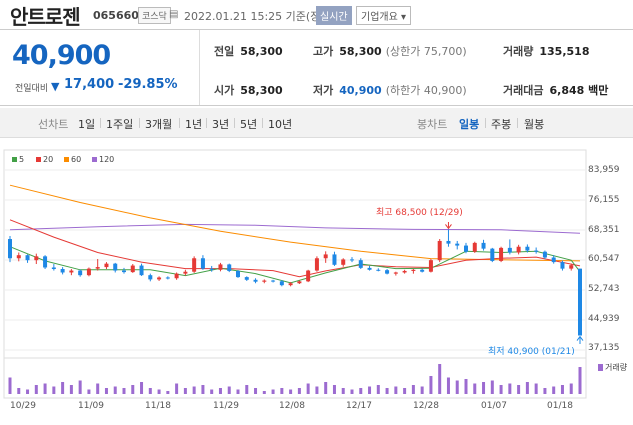  What do you see at coordinates (501, 124) in the screenshot?
I see `tab-weekly: 주봉` at bounding box center [501, 124].